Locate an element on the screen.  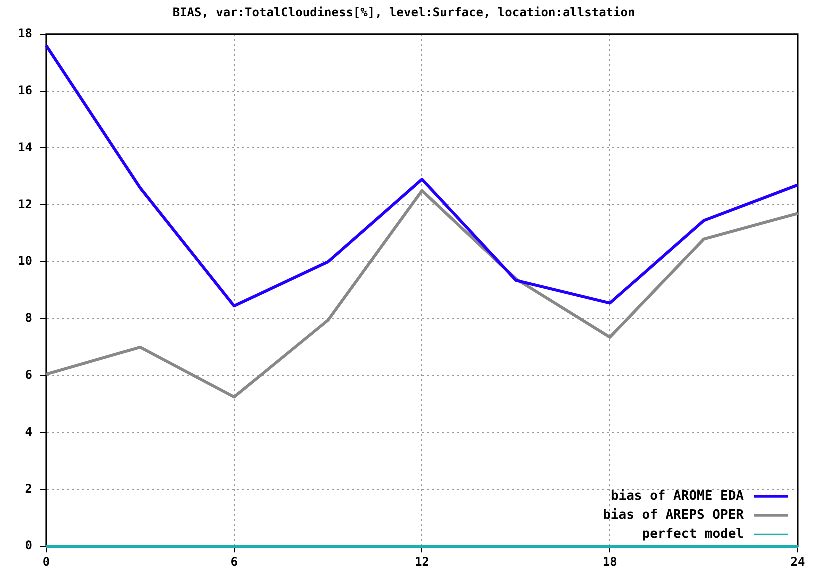
y-tick-label: 18 is located at coordinates (25, 33).